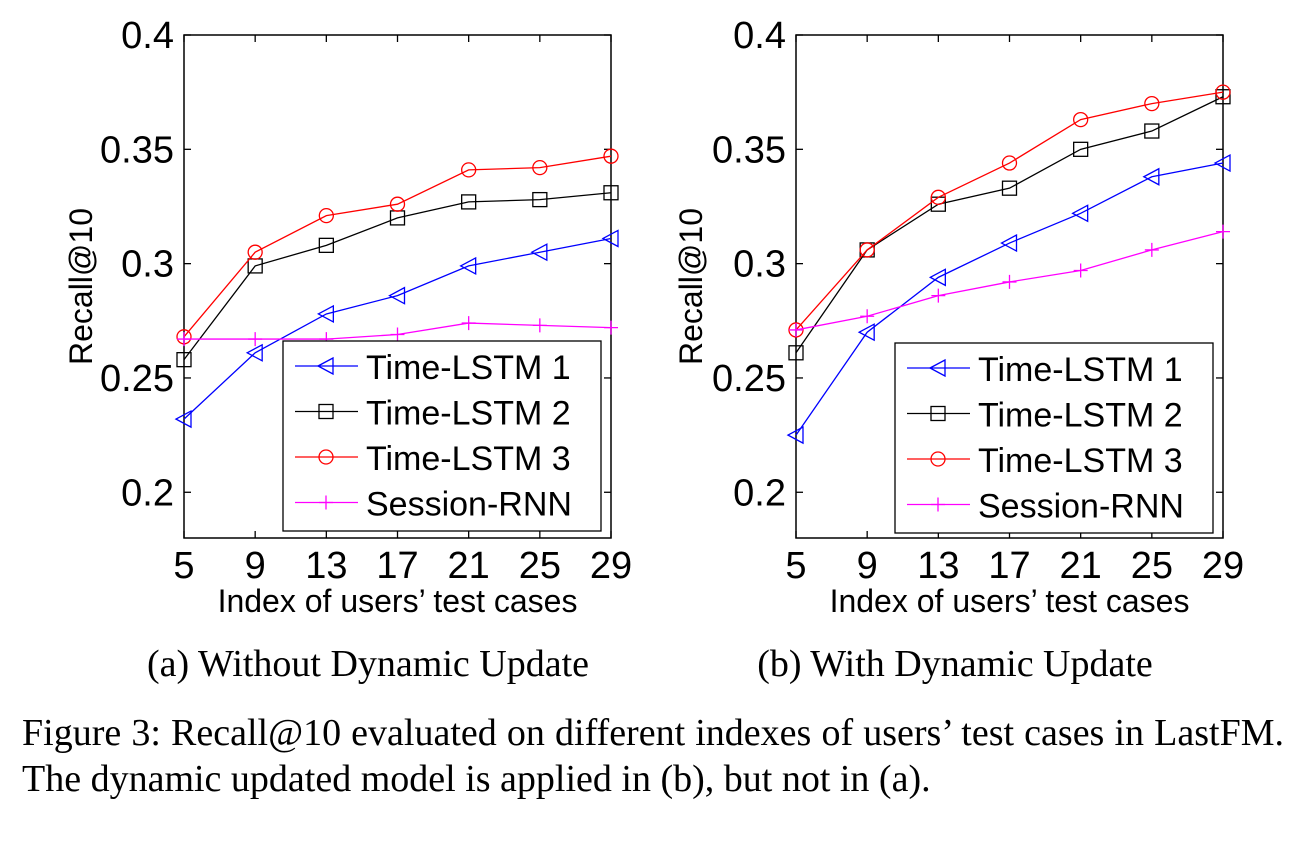 Image resolution: width=1304 pixels, height=866 pixels. Describe the element at coordinates (1223, 566) in the screenshot. I see `x-tick-label: 29` at that location.